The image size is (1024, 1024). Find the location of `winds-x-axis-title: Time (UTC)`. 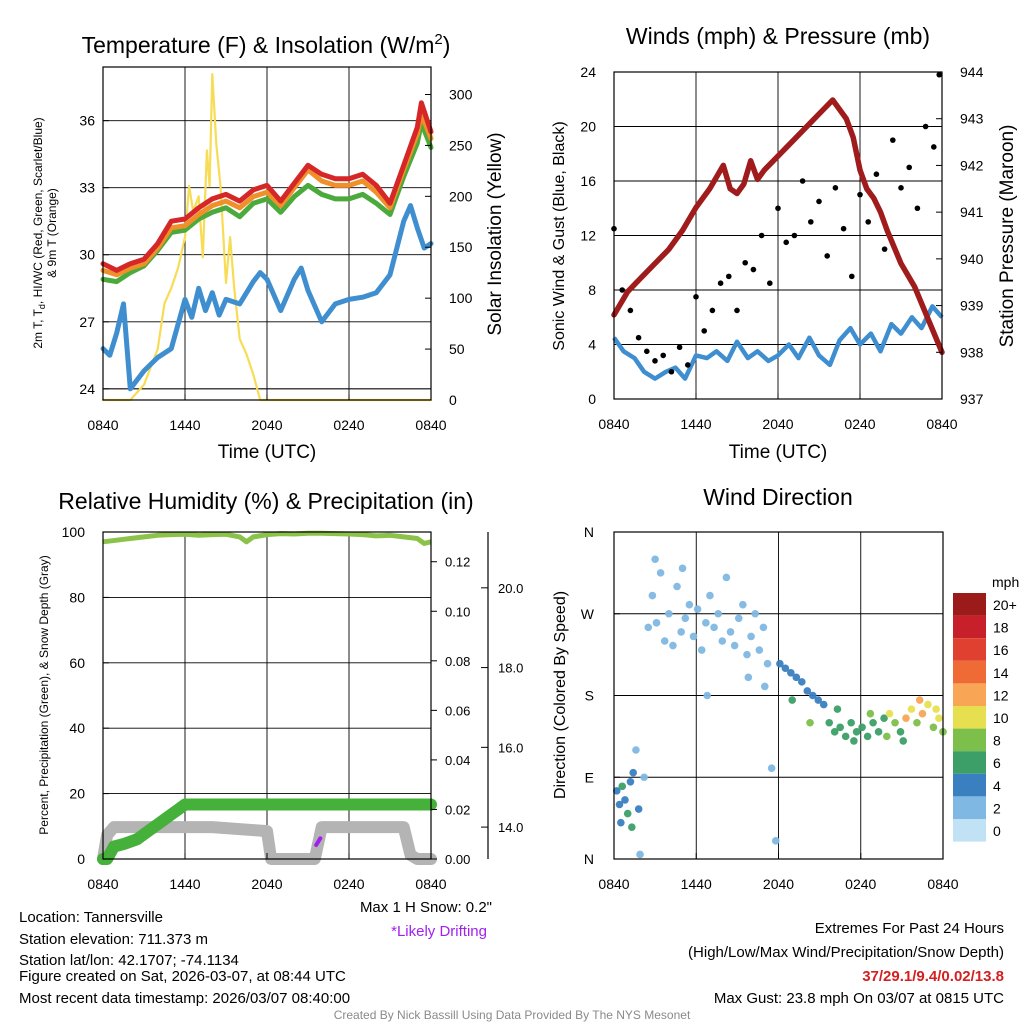

winds-x-axis-title: Time (UTC) is located at coordinates (778, 452).